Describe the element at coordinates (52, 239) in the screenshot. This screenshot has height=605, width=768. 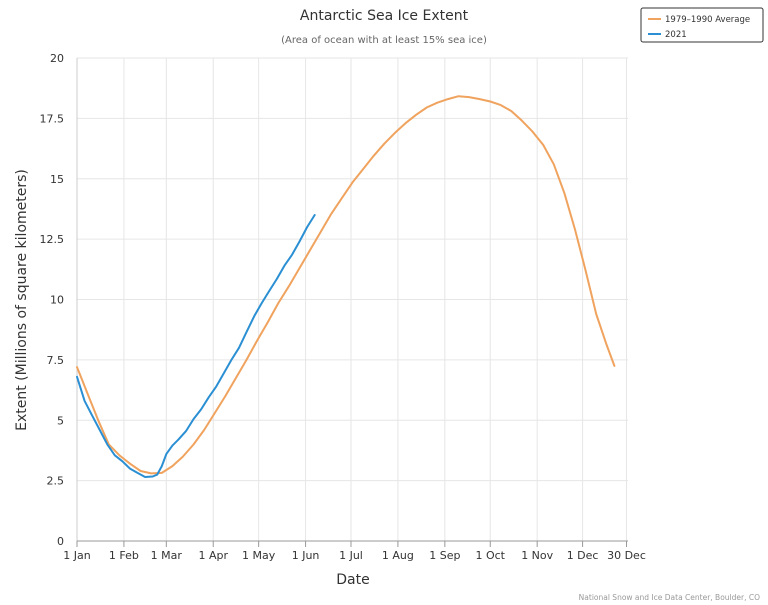
I see `y-tick-label: 12.5` at that location.